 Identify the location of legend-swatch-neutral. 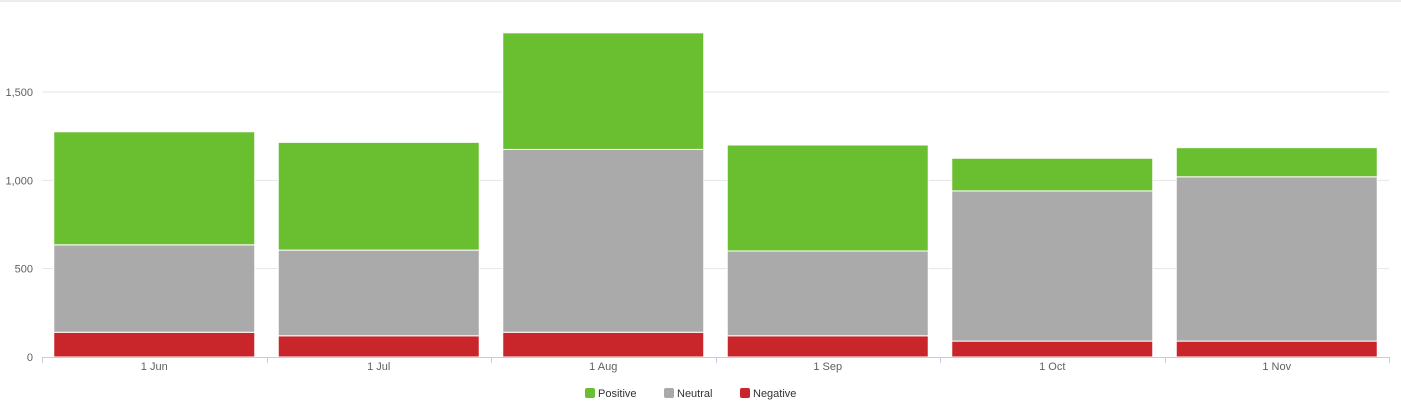
(669, 393).